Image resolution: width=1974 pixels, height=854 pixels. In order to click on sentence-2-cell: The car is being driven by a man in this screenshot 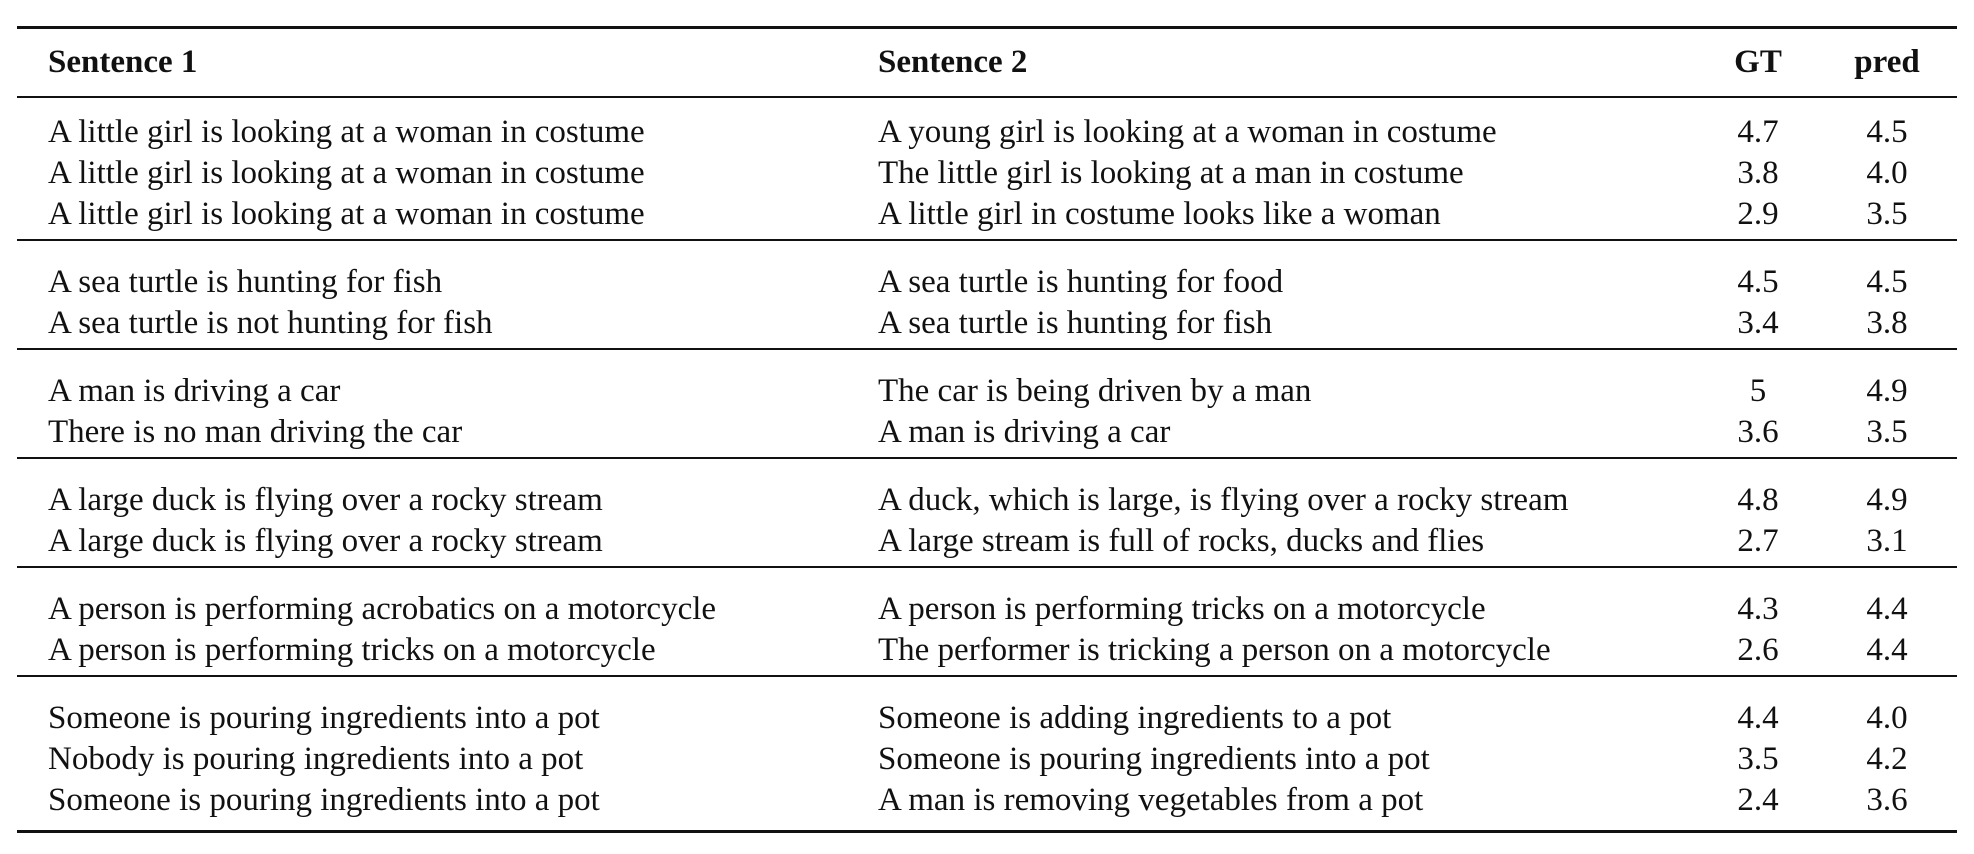, I will do `click(1095, 391)`.